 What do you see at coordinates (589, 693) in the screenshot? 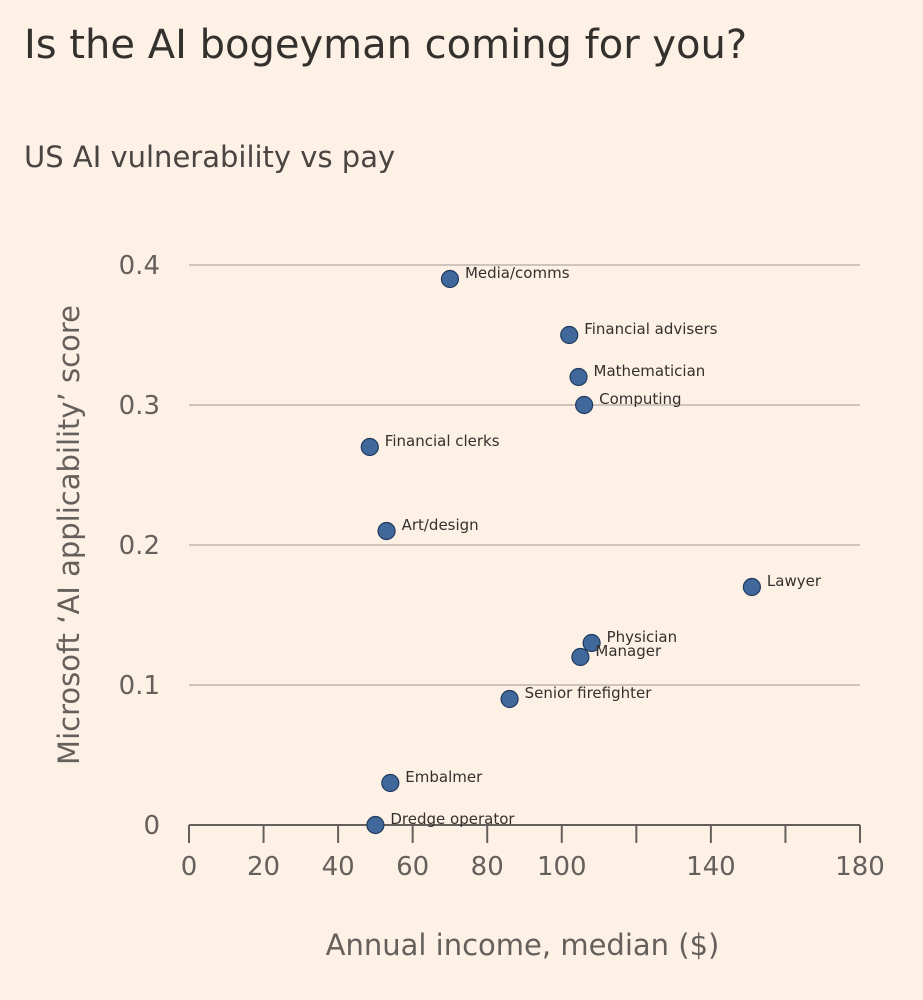
I see `data-point-label: Senior firefighter` at bounding box center [589, 693].